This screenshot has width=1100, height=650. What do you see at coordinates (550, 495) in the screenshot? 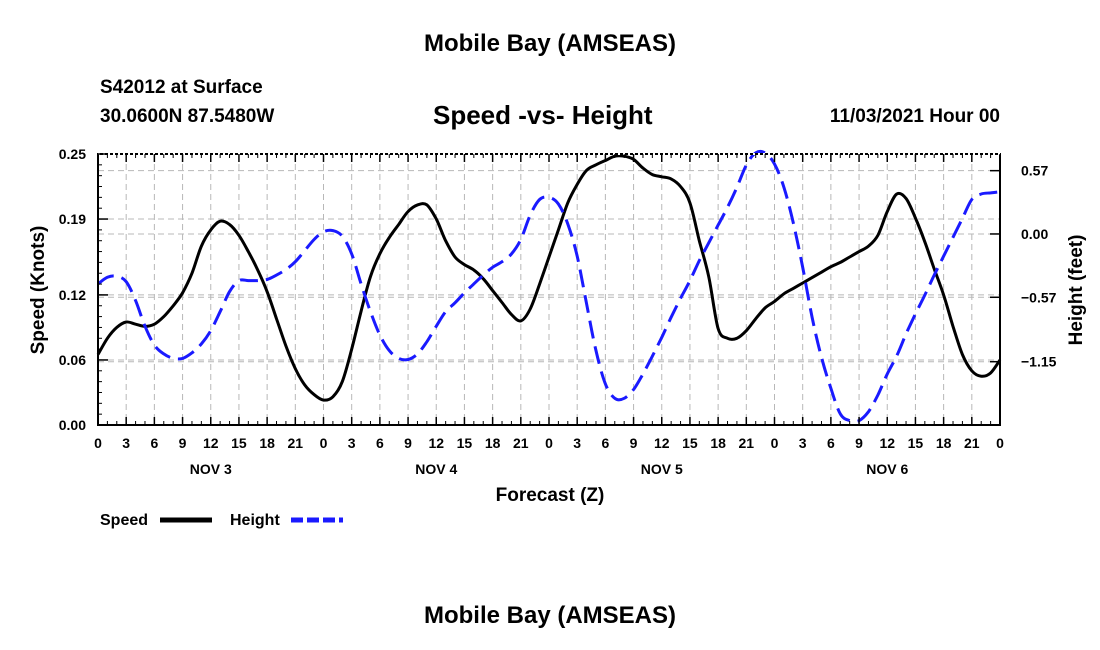
I see `x-axis-label: Forecast (Z)` at bounding box center [550, 495].